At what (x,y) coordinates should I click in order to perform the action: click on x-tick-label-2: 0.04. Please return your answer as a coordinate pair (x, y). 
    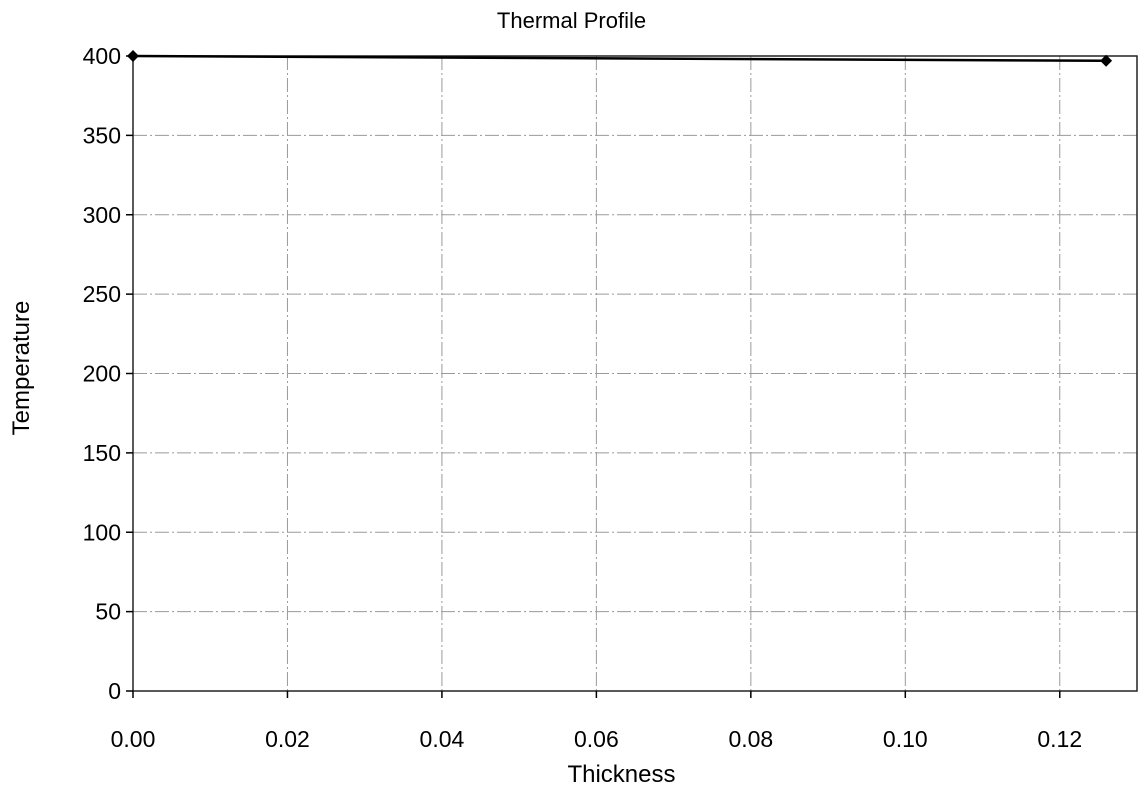
    Looking at the image, I should click on (442, 739).